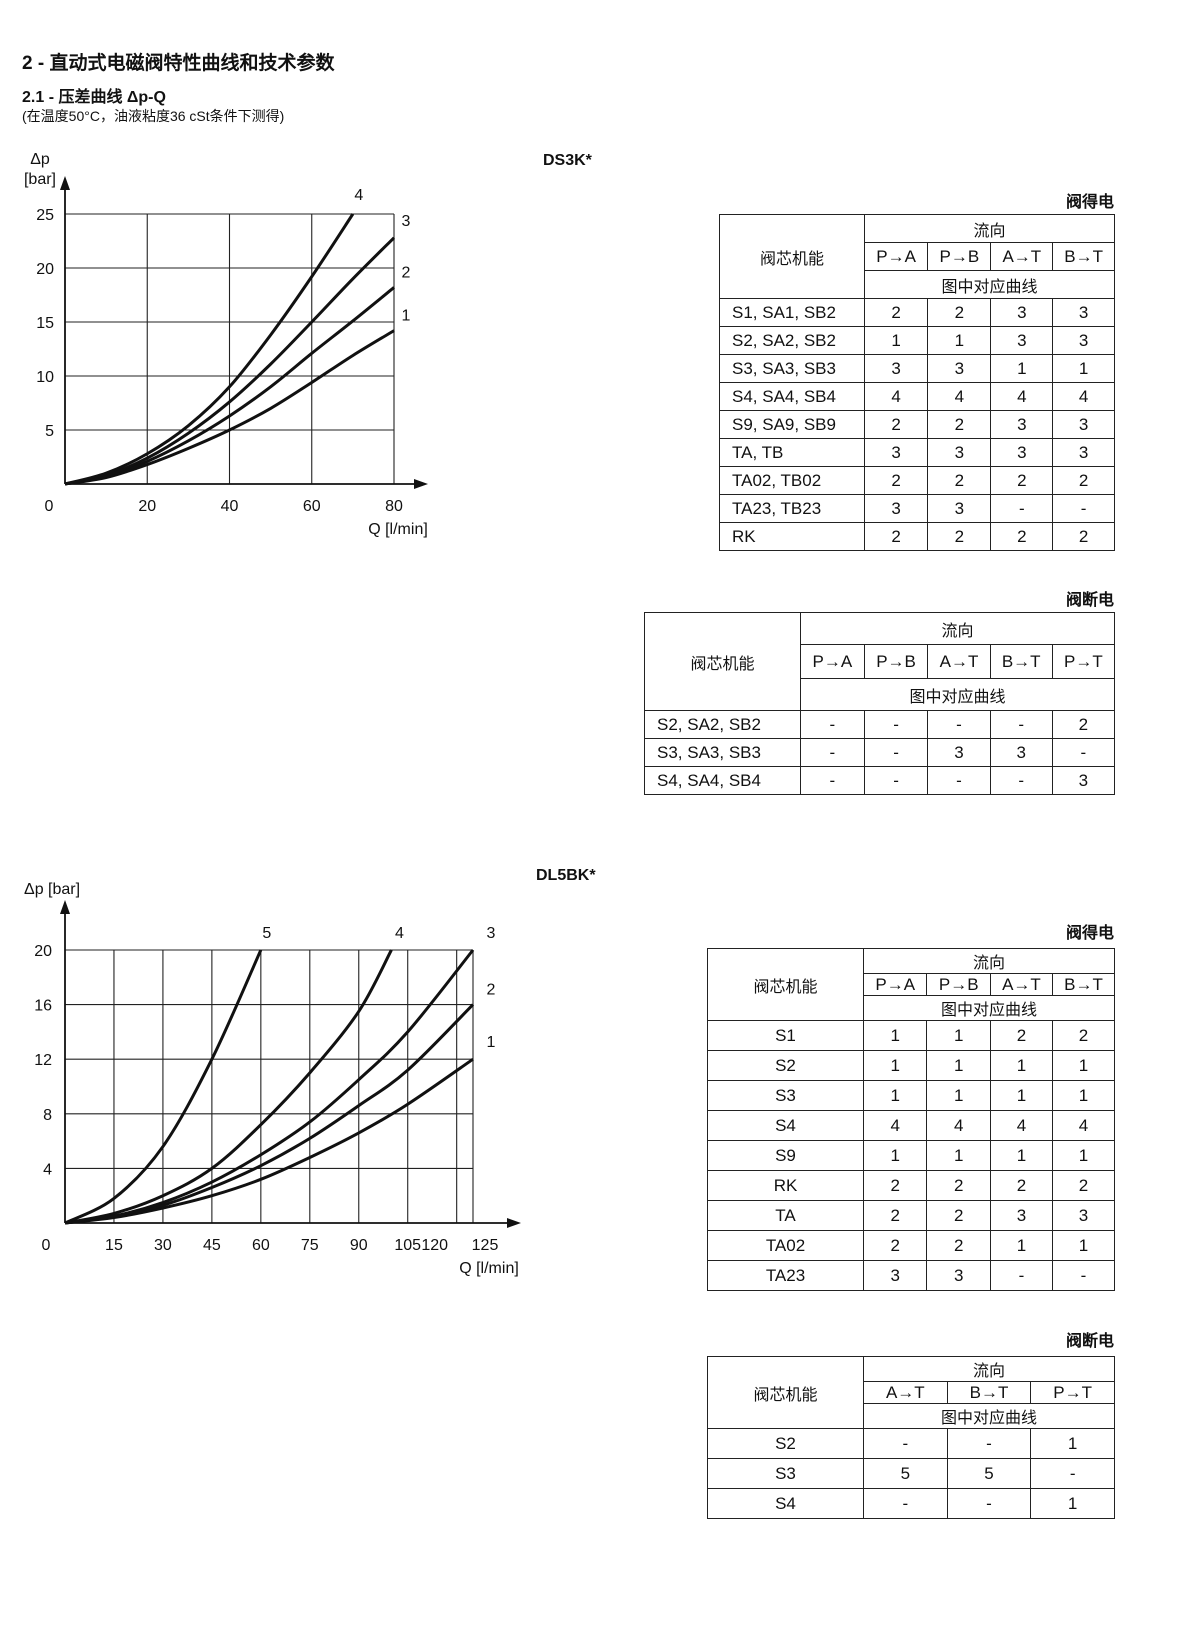 The image size is (1200, 1642). What do you see at coordinates (65, 183) in the screenshot?
I see `y-axis-arrow-icon` at bounding box center [65, 183].